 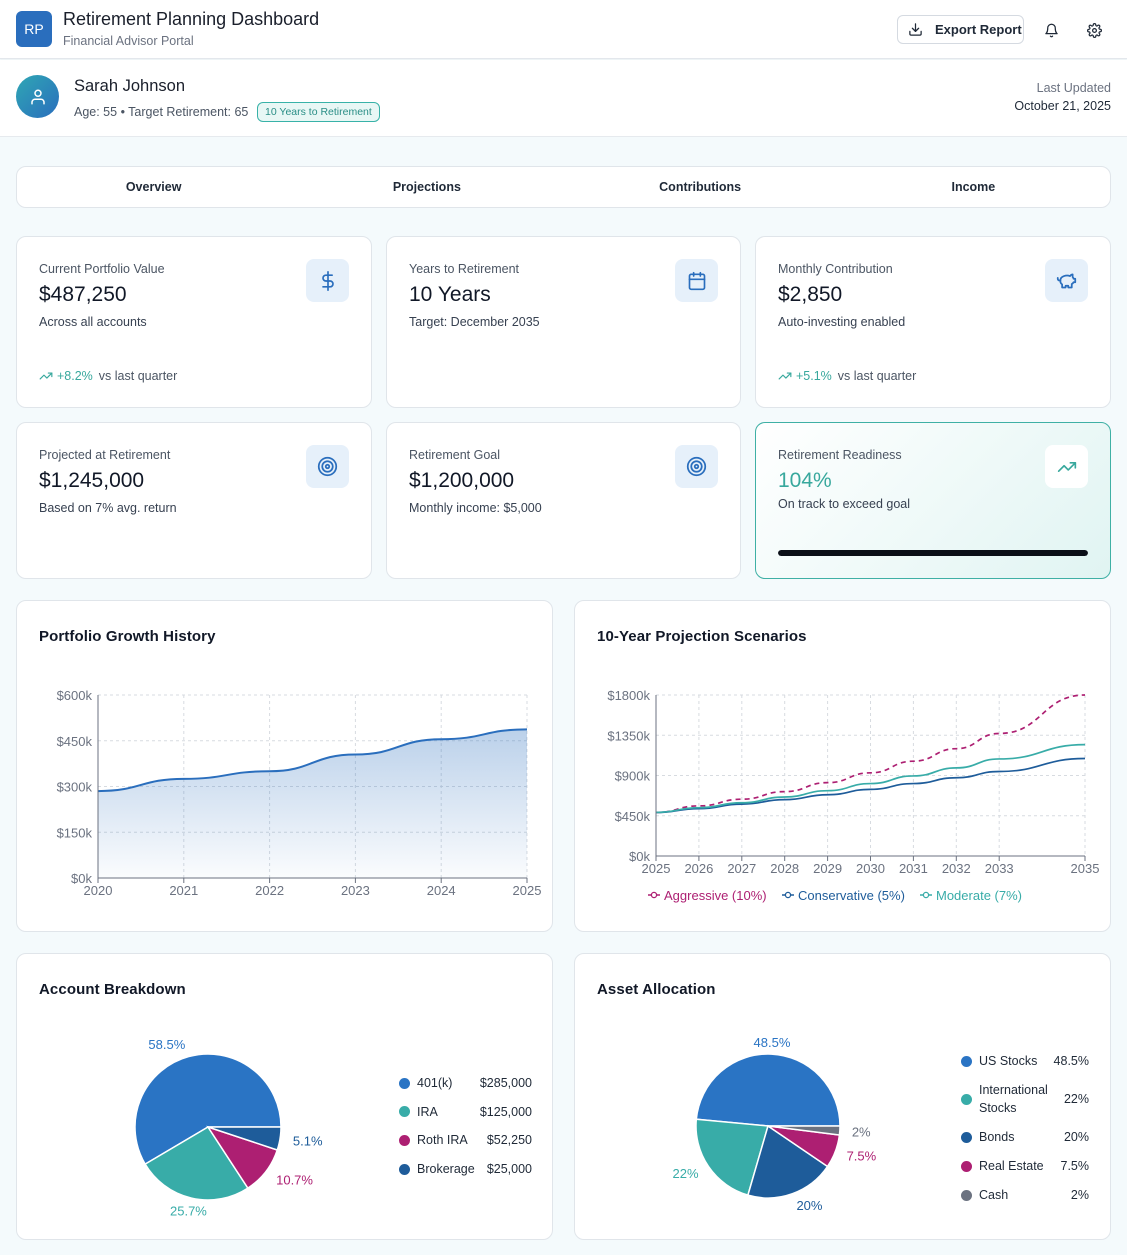 I want to click on legend-item: 401(k) $285,000, so click(x=465, y=1083).